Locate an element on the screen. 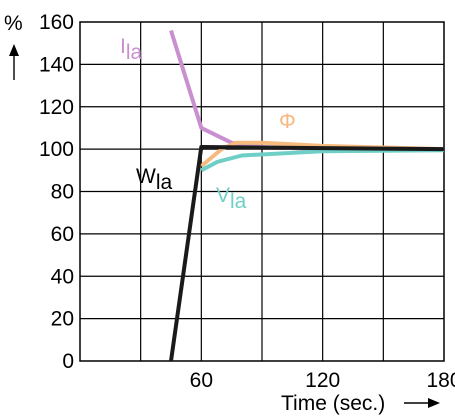  y-axis-label: % is located at coordinates (13, 23).